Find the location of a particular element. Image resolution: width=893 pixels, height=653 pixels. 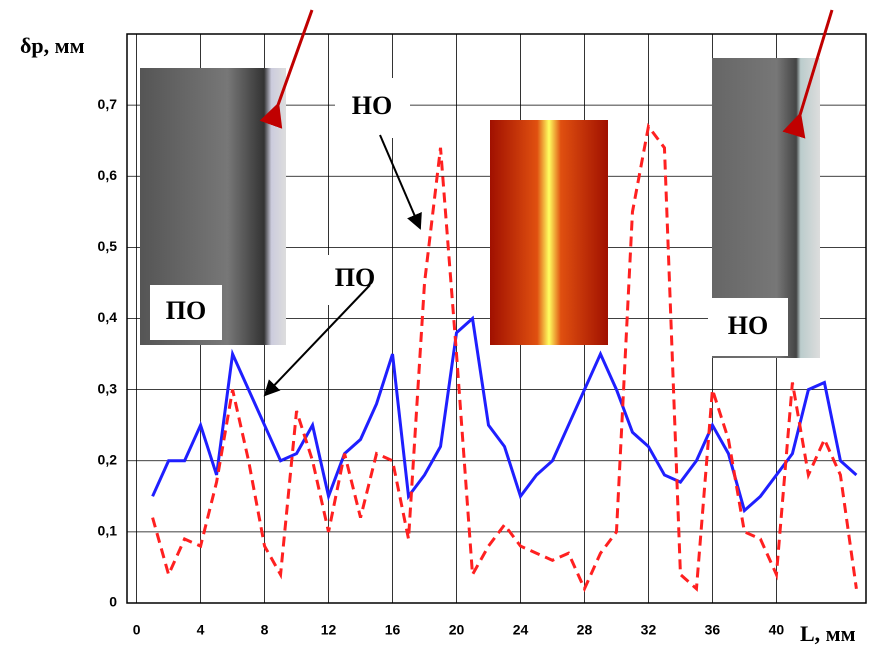

y-tick-label: 0 is located at coordinates (113, 602).